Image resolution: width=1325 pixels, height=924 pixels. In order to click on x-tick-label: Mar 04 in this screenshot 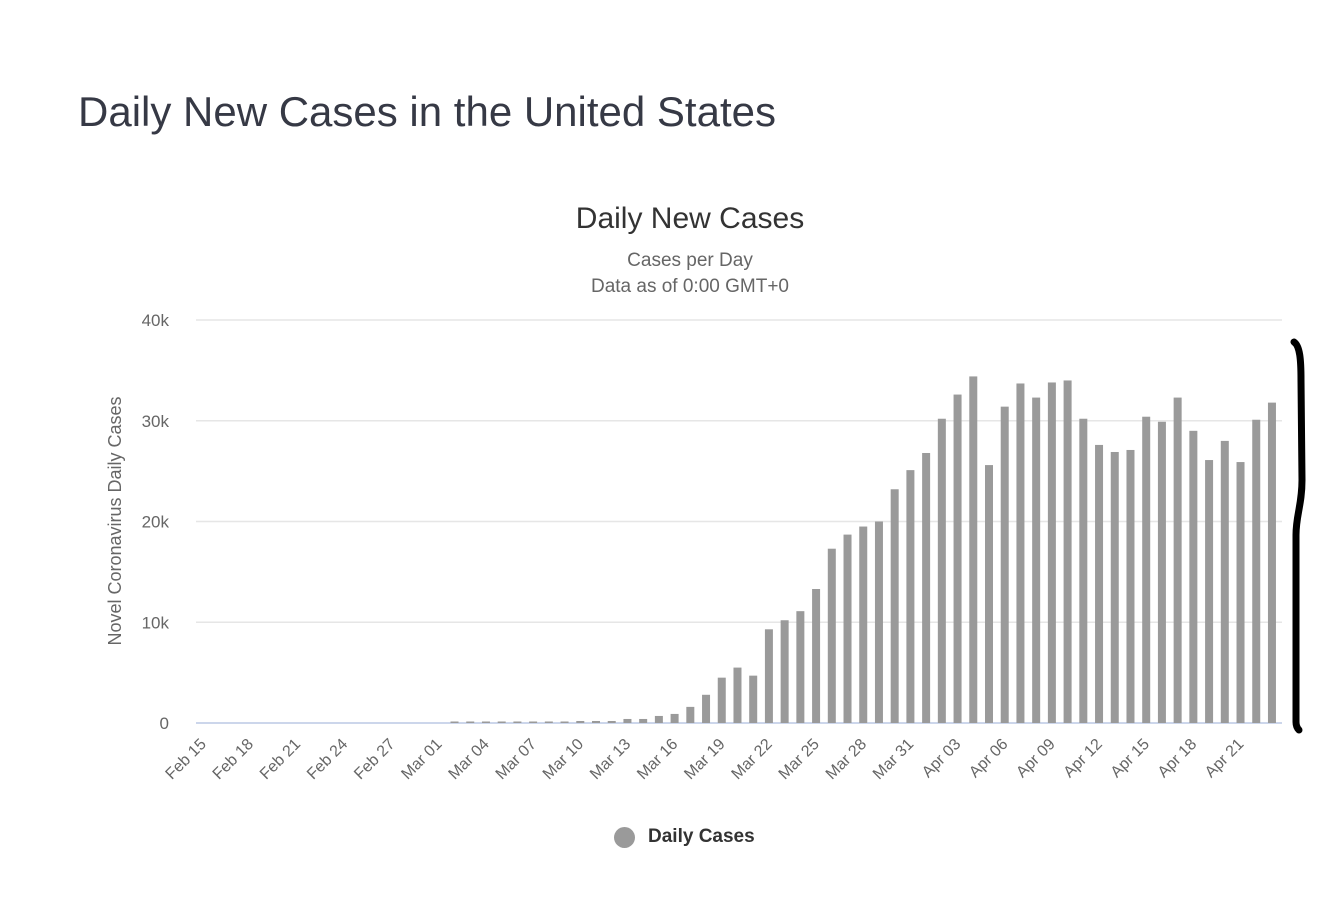, I will do `click(469, 759)`.